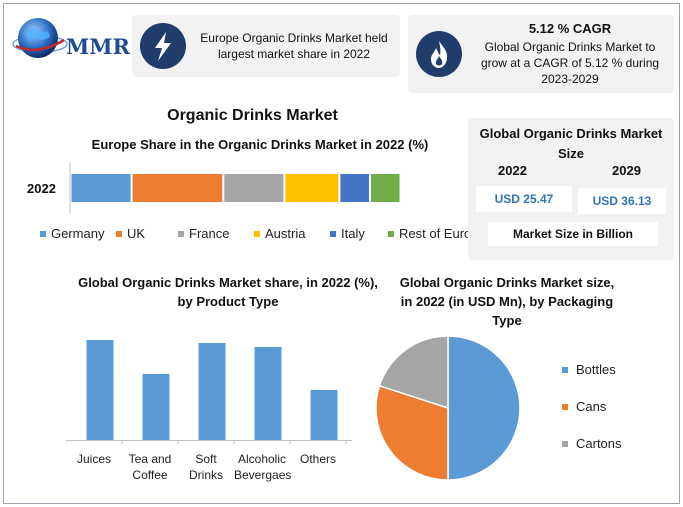 The image size is (683, 507). Describe the element at coordinates (484, 408) in the screenshot. I see `pie-slice-bottles` at that location.